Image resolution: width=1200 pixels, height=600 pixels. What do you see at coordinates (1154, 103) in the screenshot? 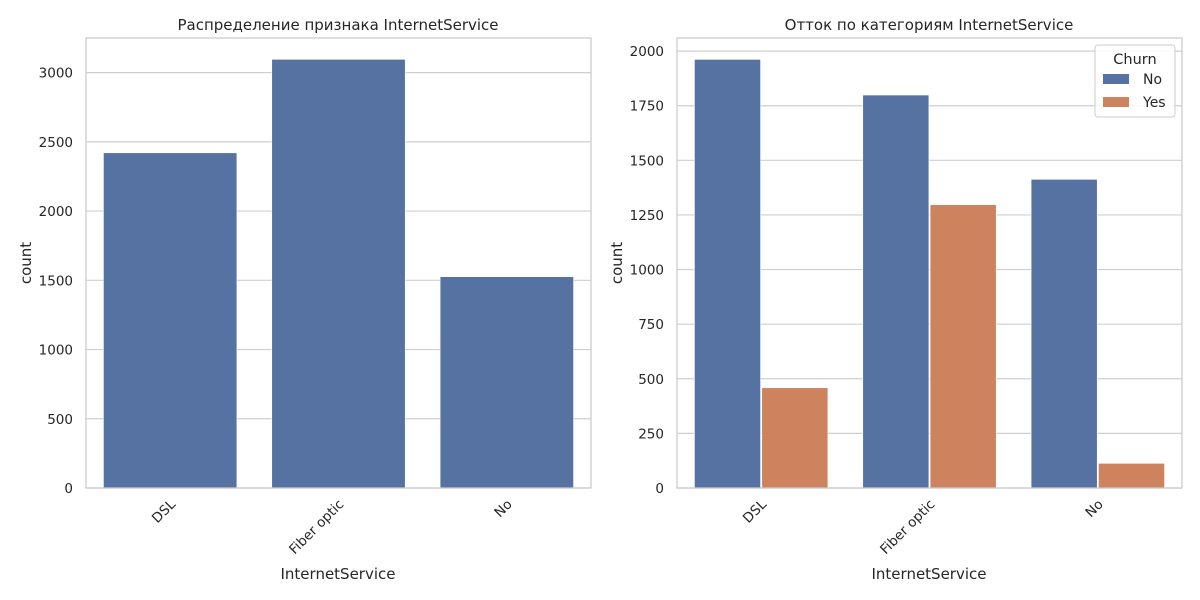
I see `legend-label-yes: Yes` at bounding box center [1154, 103].